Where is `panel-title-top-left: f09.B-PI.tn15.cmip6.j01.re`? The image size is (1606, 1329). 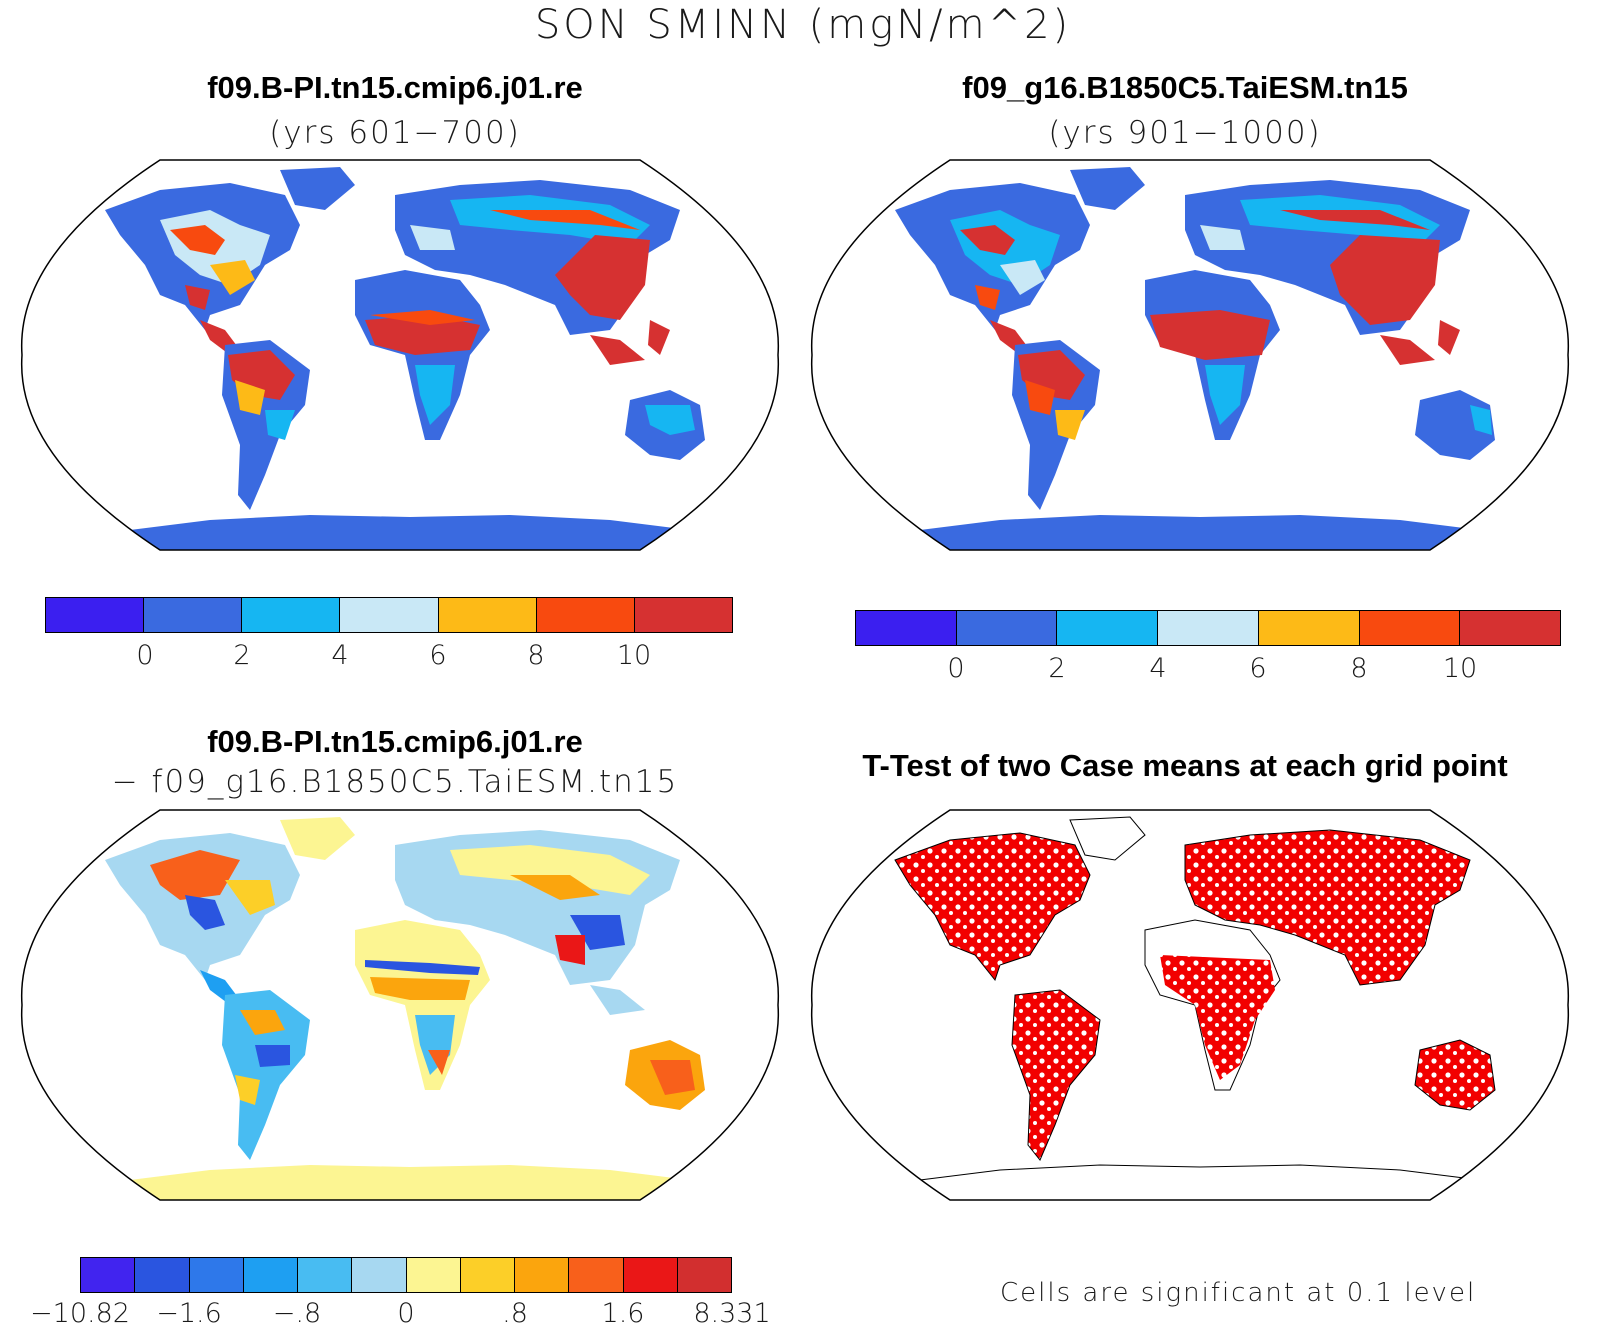 panel-title-top-left: f09.B-PI.tn15.cmip6.j01.re is located at coordinates (395, 87).